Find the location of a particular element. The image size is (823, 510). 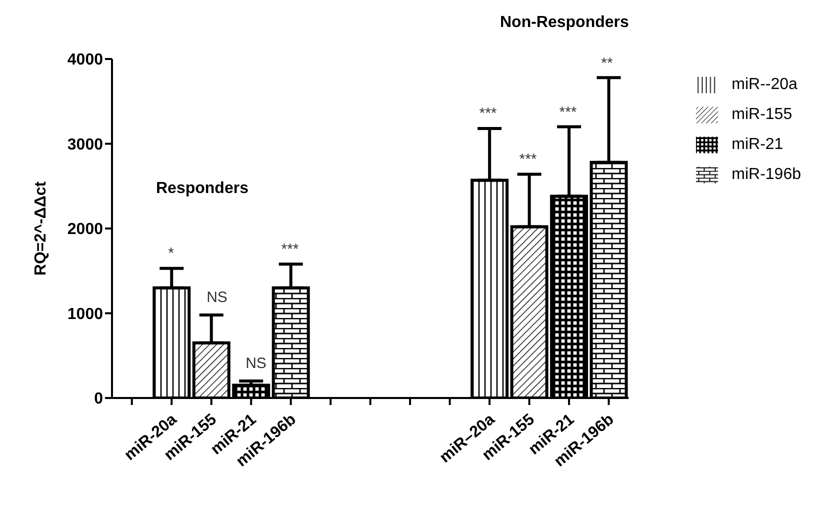

annotation: Responders is located at coordinates (202, 189).